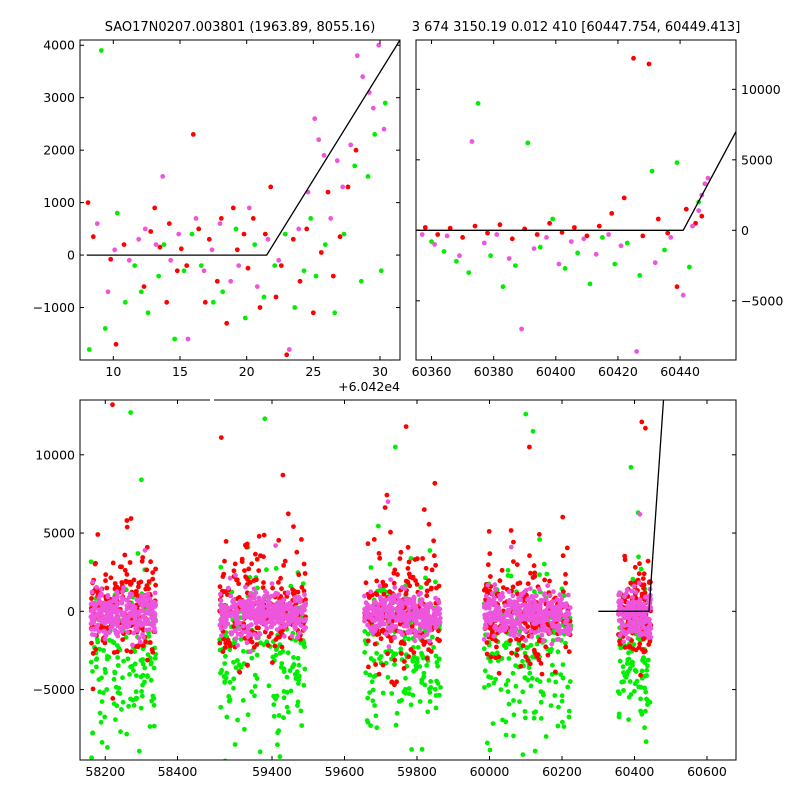 The image size is (800, 800). Describe the element at coordinates (240, 27) in the screenshot. I see `left-panel-title: SAO17N0207.003801 (1963.89, 8055.16)` at that location.